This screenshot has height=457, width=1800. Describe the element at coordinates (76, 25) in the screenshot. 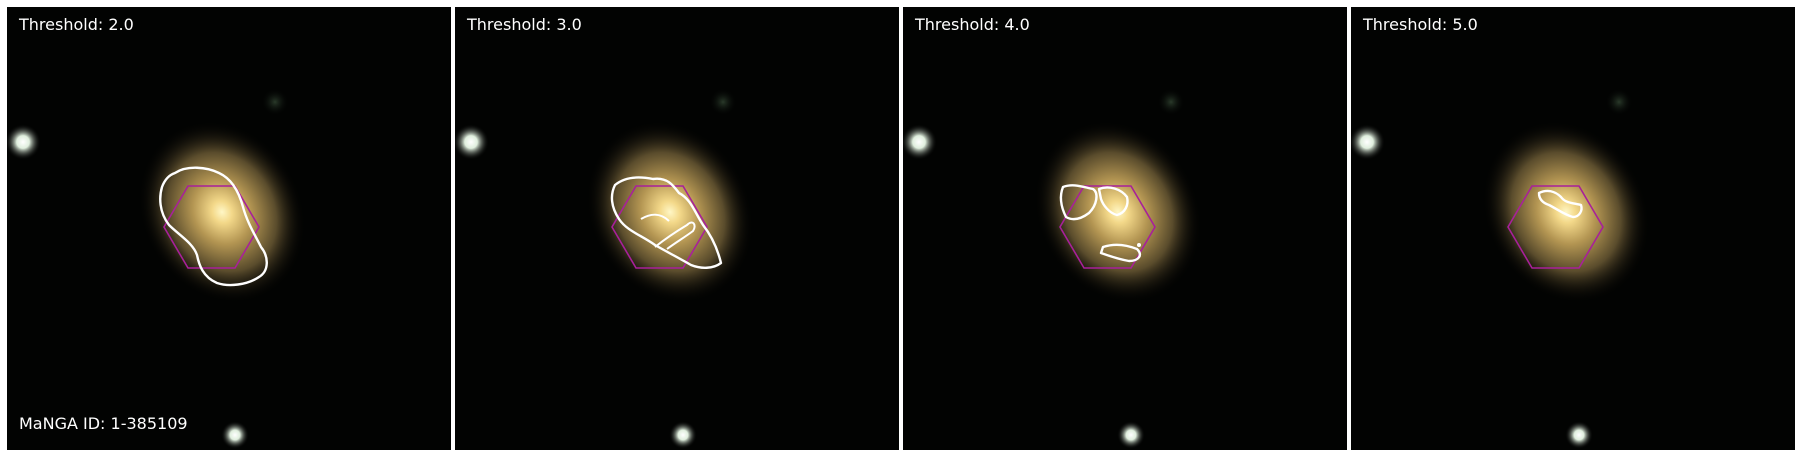

I see `threshold-label: Threshold: 2.0` at that location.